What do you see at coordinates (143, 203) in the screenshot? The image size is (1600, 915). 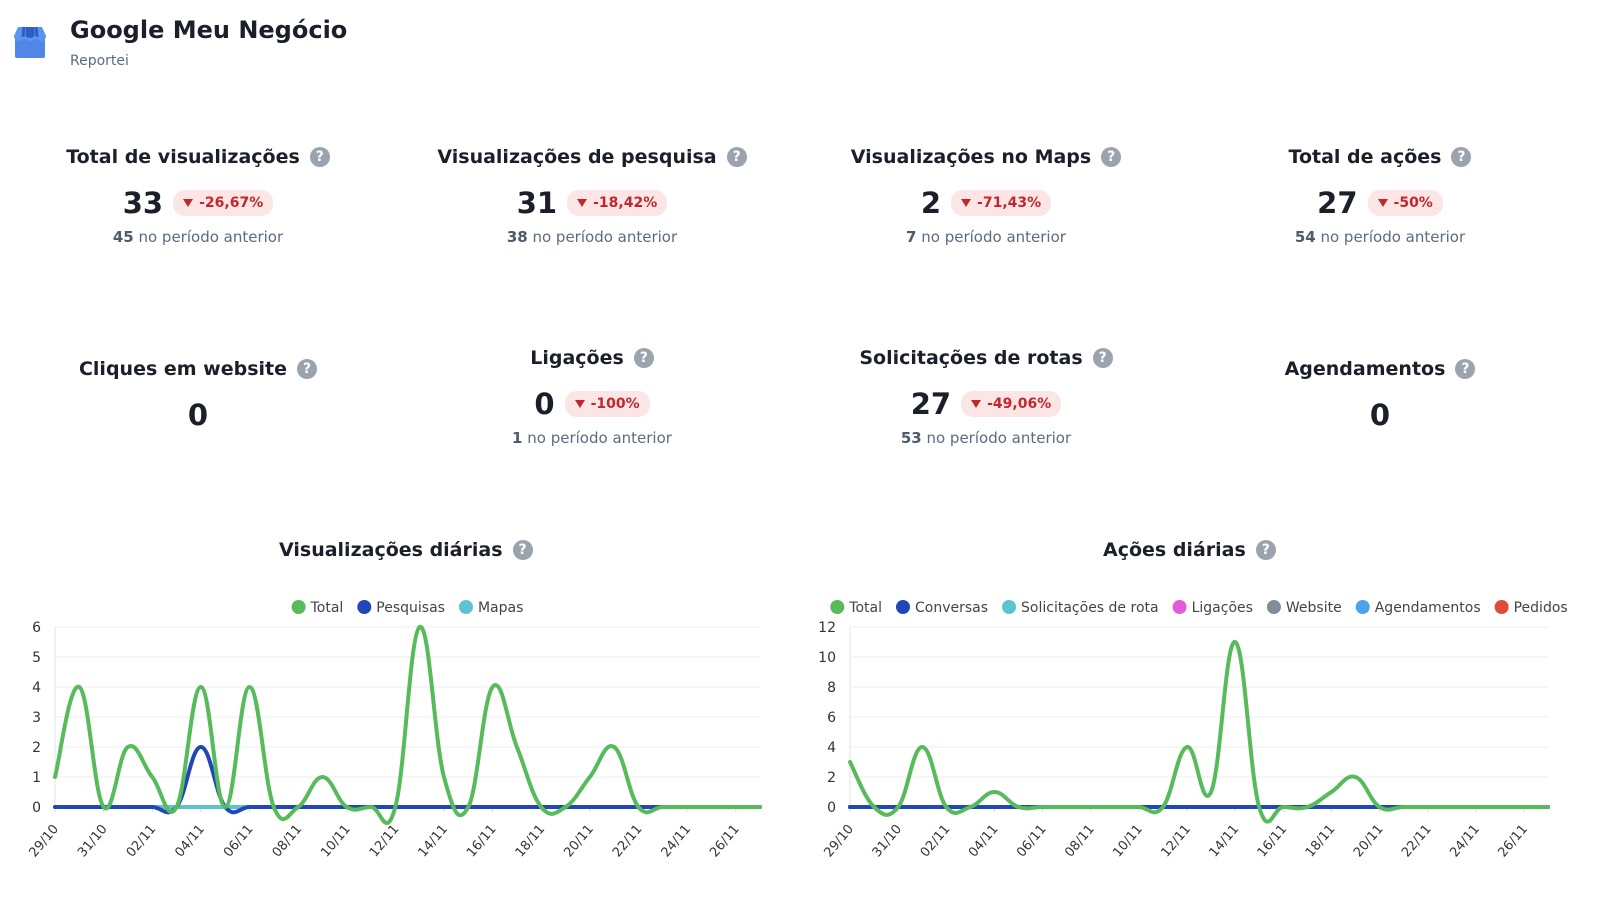 I see `metric-value: 33` at bounding box center [143, 203].